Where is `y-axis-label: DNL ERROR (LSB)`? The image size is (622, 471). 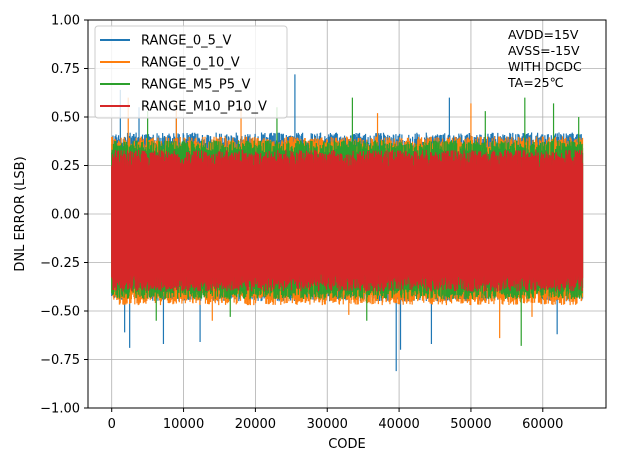
y-axis-label: DNL ERROR (LSB) is located at coordinates (20, 213).